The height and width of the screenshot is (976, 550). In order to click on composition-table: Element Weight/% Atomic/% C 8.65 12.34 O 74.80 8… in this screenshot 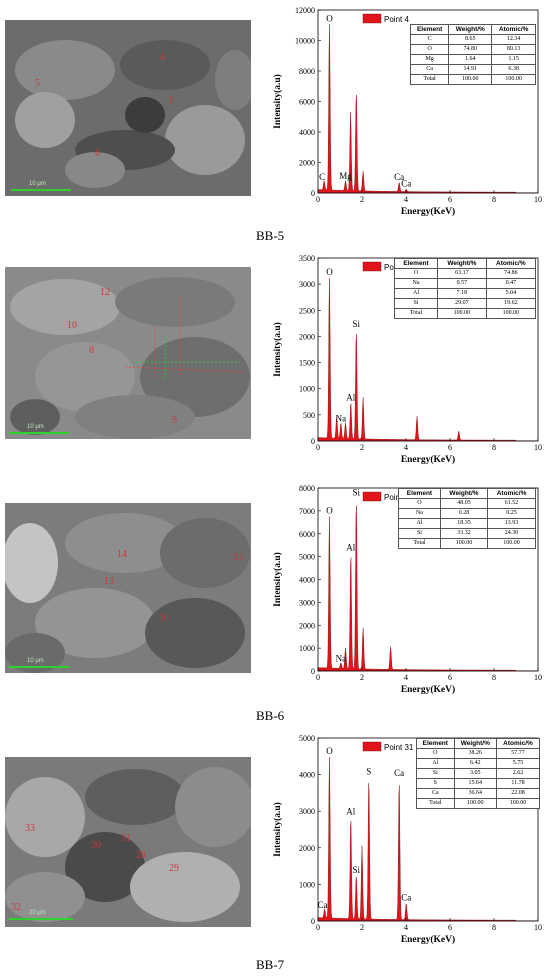, I will do `click(472, 54)`.